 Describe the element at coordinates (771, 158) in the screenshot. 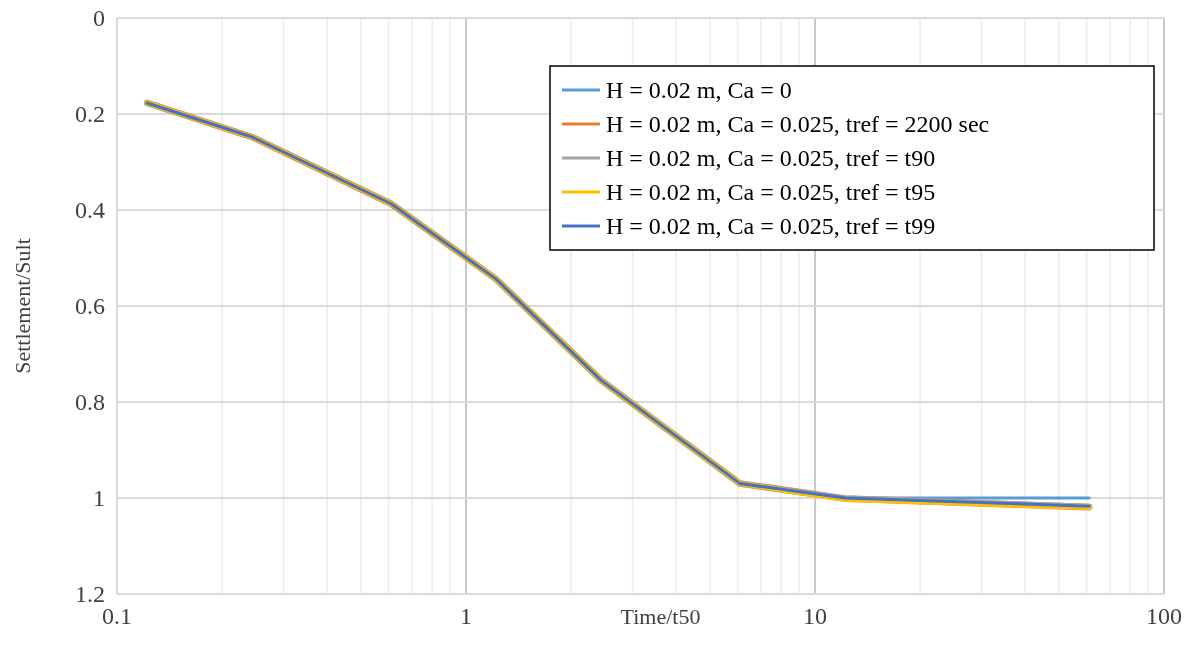

I see `legend-label: H = 0.02 m, Ca = 0.025, tref = t90` at that location.